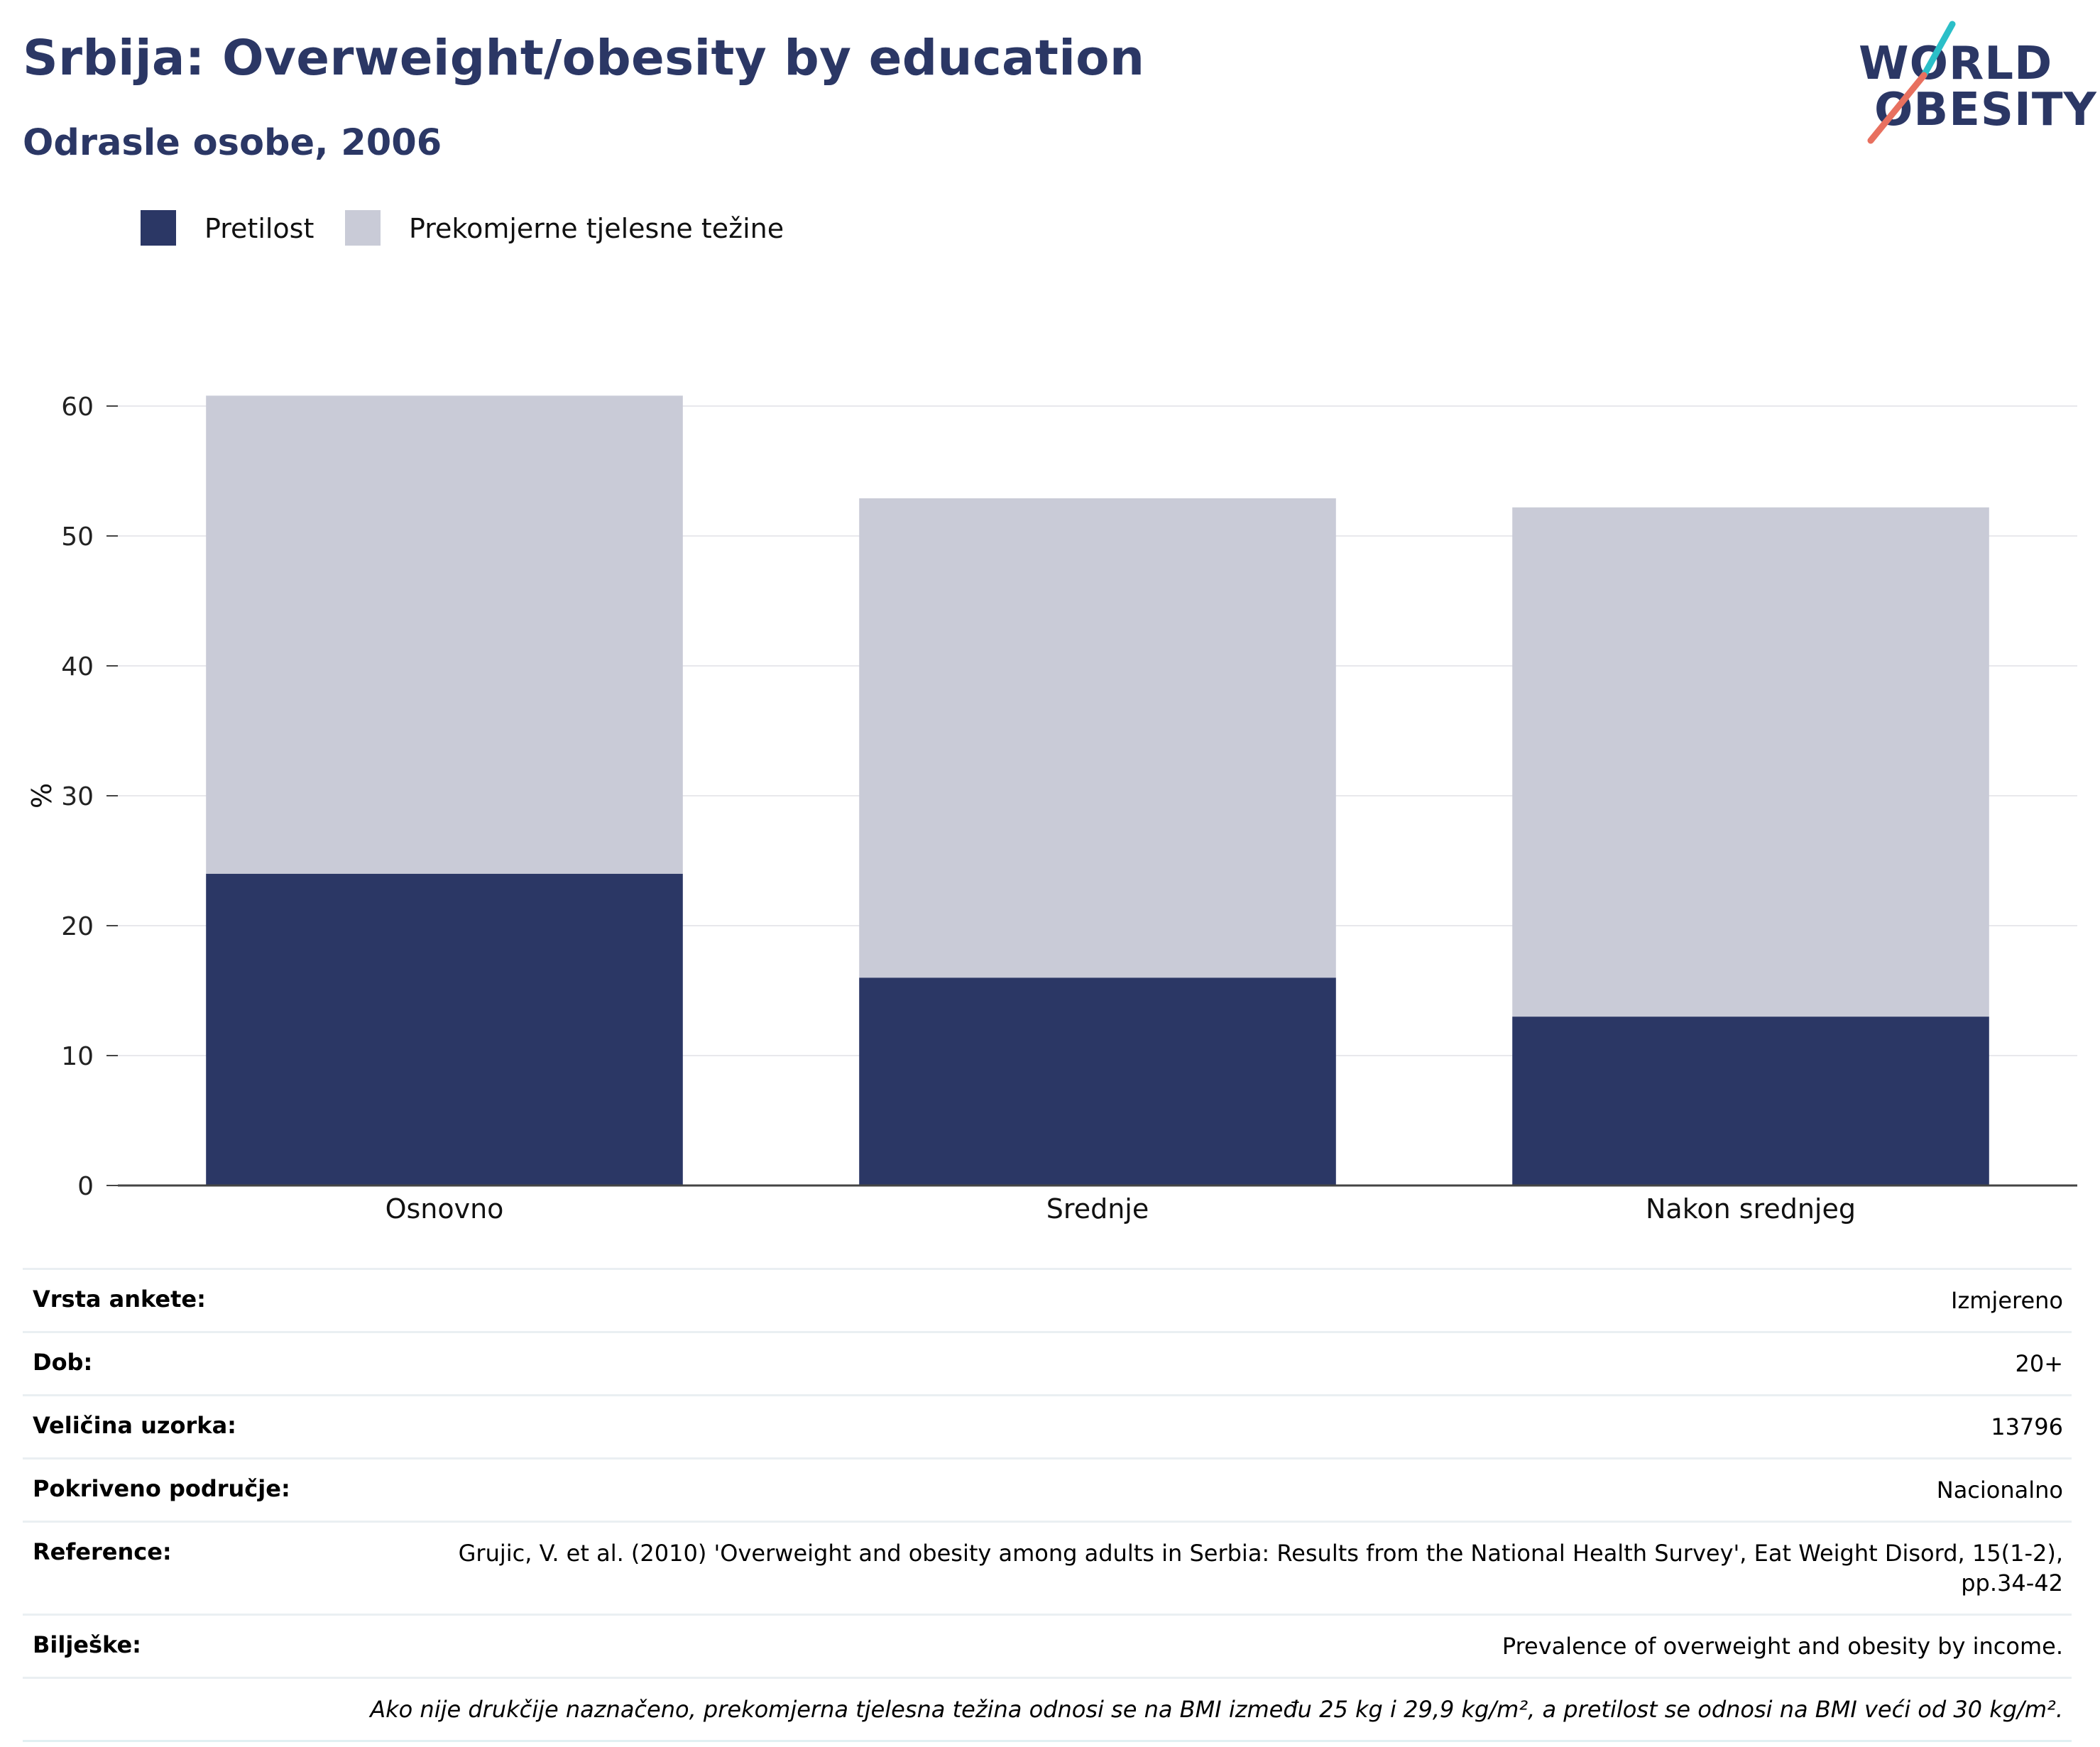 This screenshot has width=2100, height=1747. Describe the element at coordinates (2027, 1426) in the screenshot. I see `meta-value: 13796` at that location.